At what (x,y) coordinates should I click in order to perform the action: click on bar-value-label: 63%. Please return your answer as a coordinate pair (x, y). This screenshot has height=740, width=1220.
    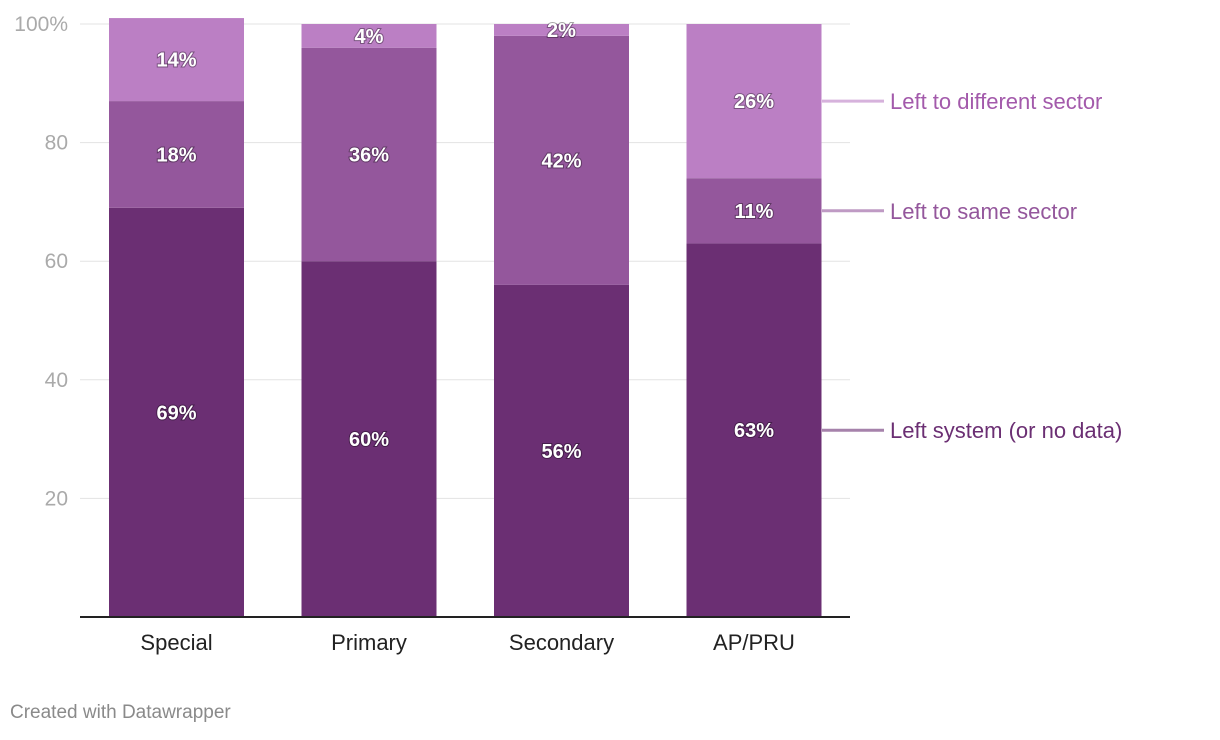
    Looking at the image, I should click on (754, 431).